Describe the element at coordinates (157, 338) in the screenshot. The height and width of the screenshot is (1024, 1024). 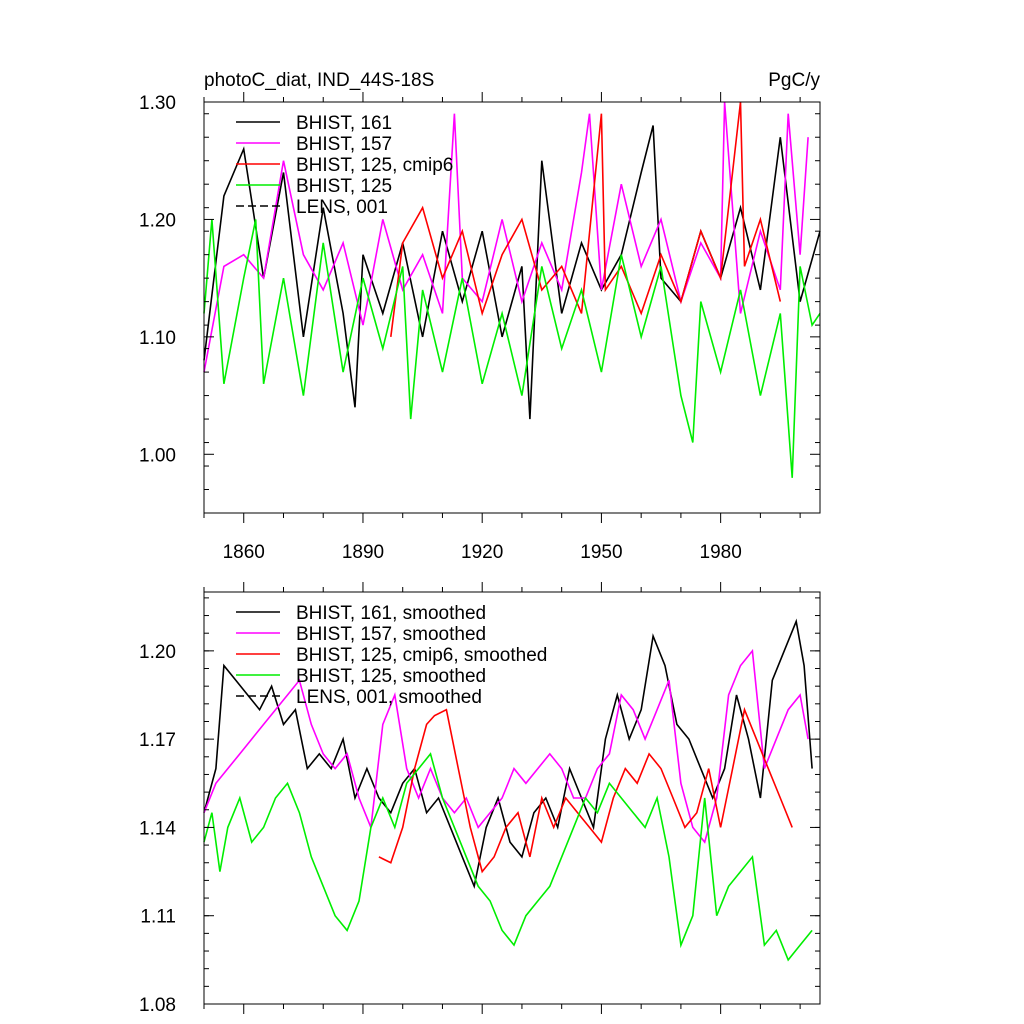
I see `y-tick-label: 1.10` at that location.